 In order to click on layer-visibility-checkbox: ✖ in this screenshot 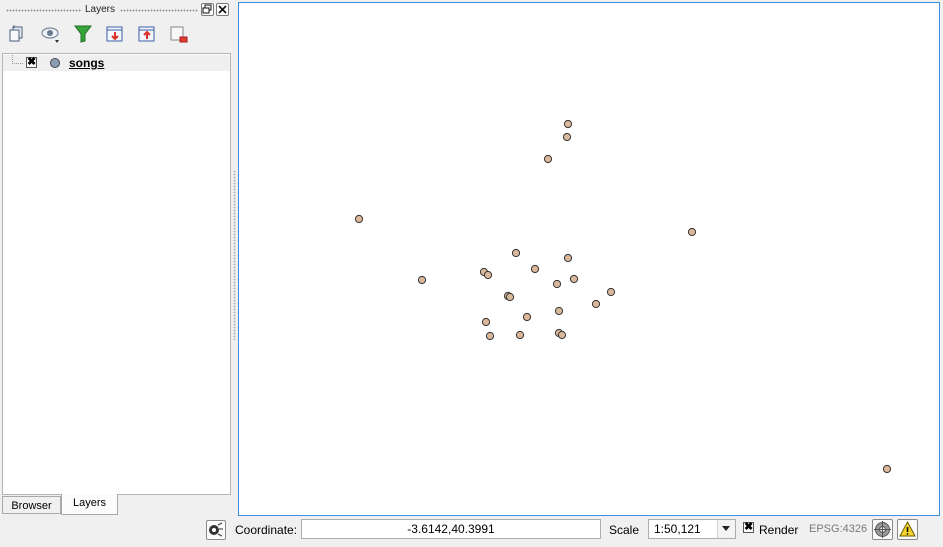, I will do `click(31, 62)`.